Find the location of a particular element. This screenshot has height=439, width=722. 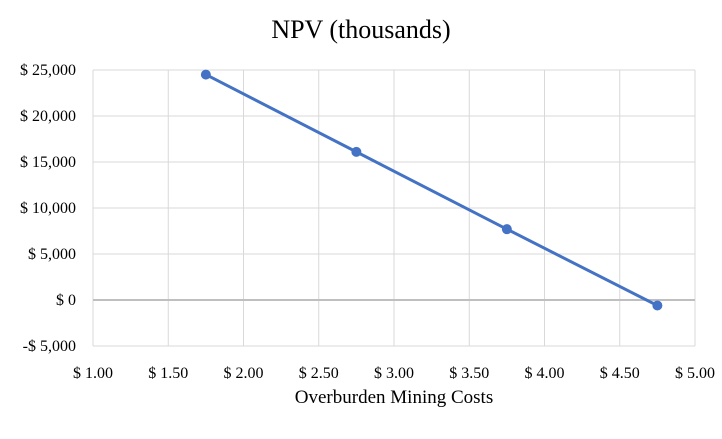

chart-title: NPV (thousands) is located at coordinates (360, 29).